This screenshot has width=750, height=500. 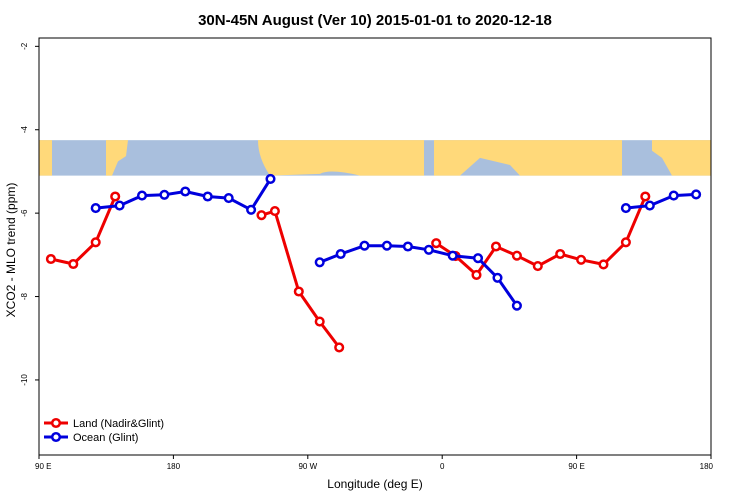 What do you see at coordinates (528, 158) in the screenshot?
I see `map-land-eurasia` at bounding box center [528, 158].